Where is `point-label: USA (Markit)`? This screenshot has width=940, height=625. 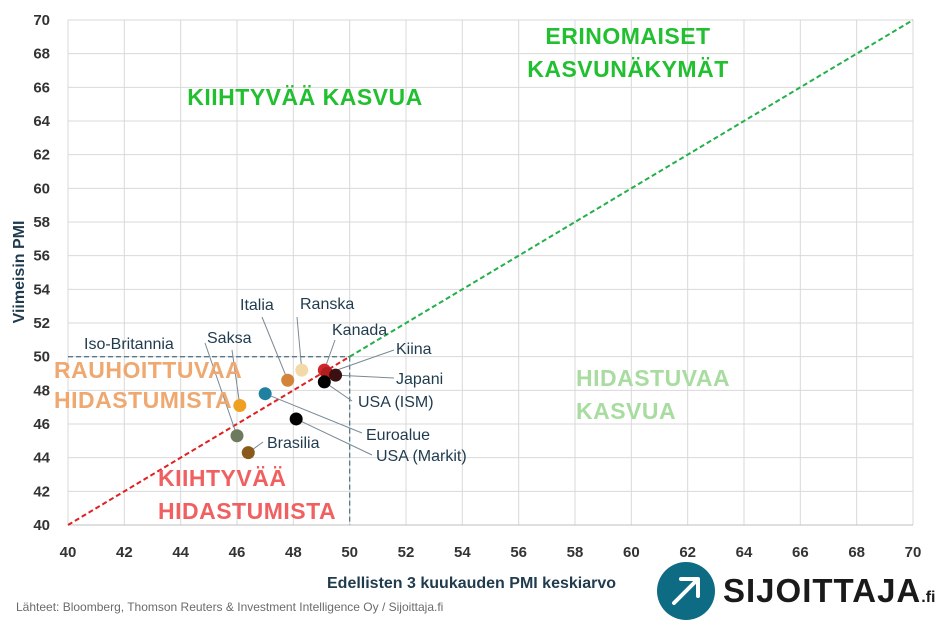
point-label: USA (Markit) is located at coordinates (421, 456).